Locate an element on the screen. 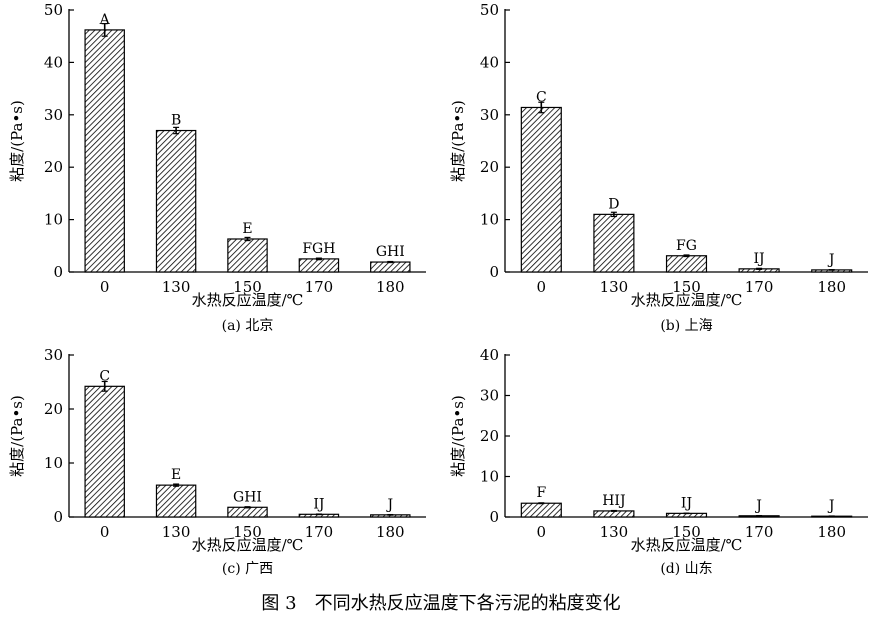 The image size is (883, 621). significance-label: F is located at coordinates (541, 493).